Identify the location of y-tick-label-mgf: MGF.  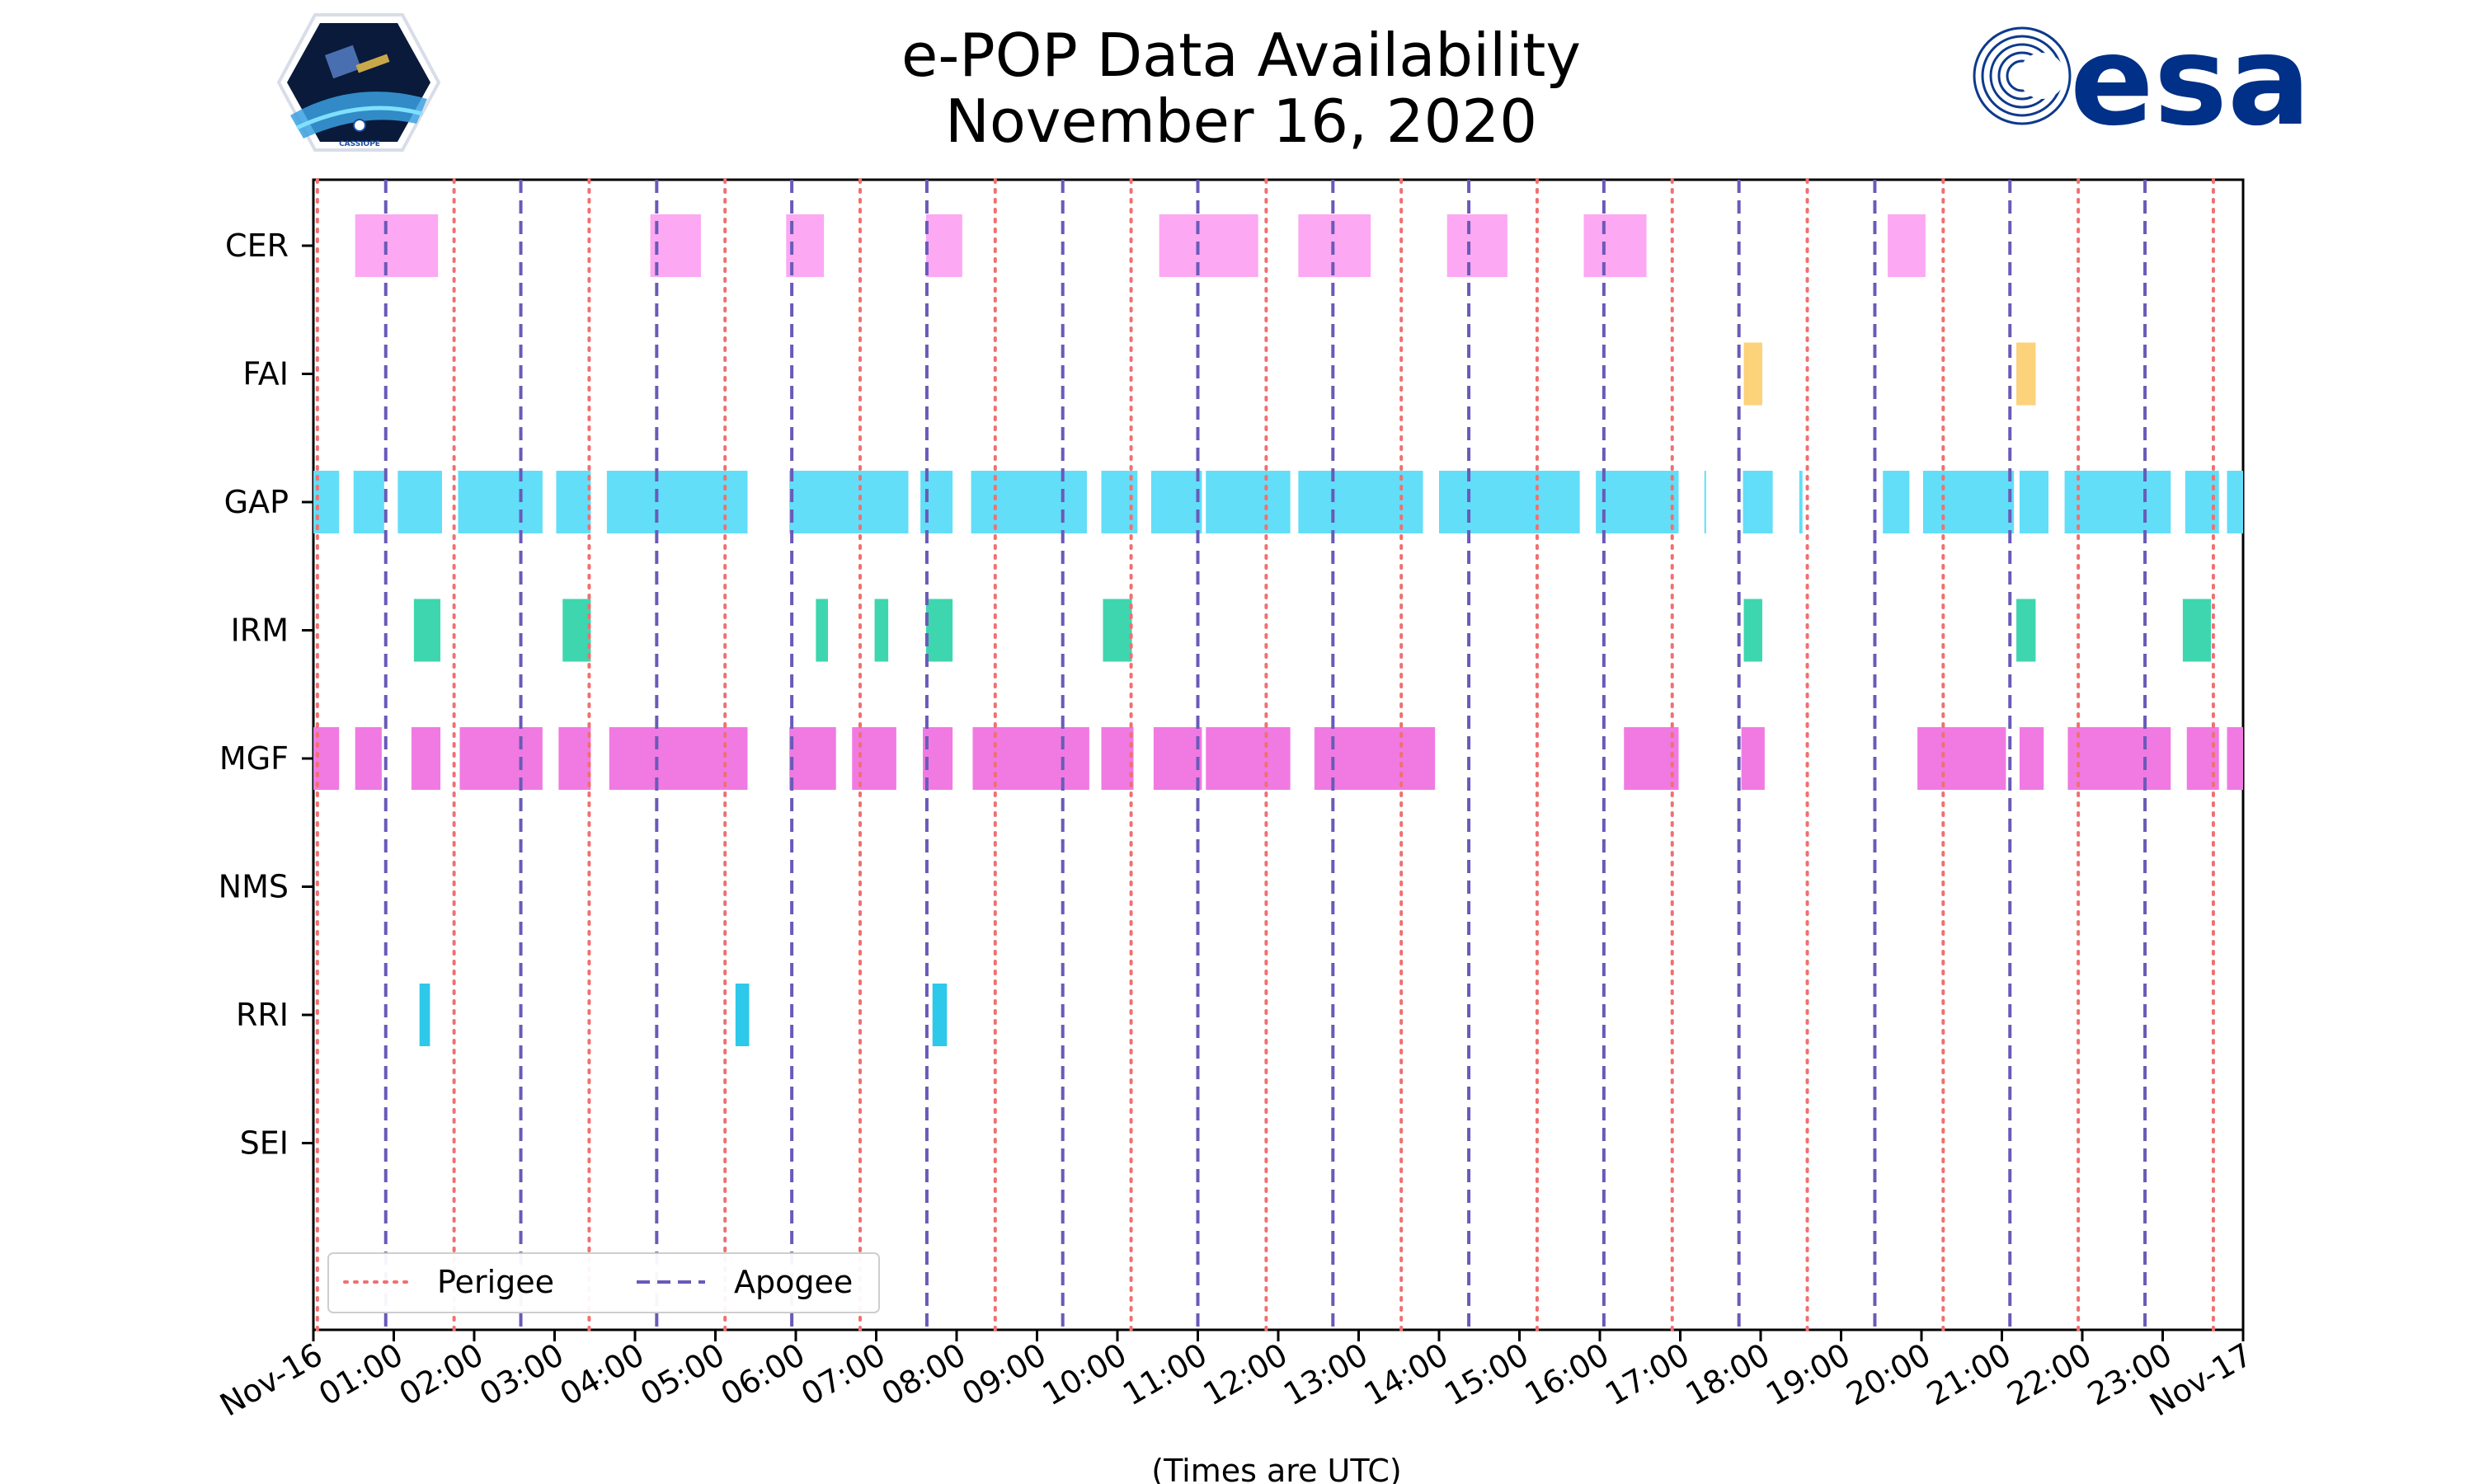
(254, 758).